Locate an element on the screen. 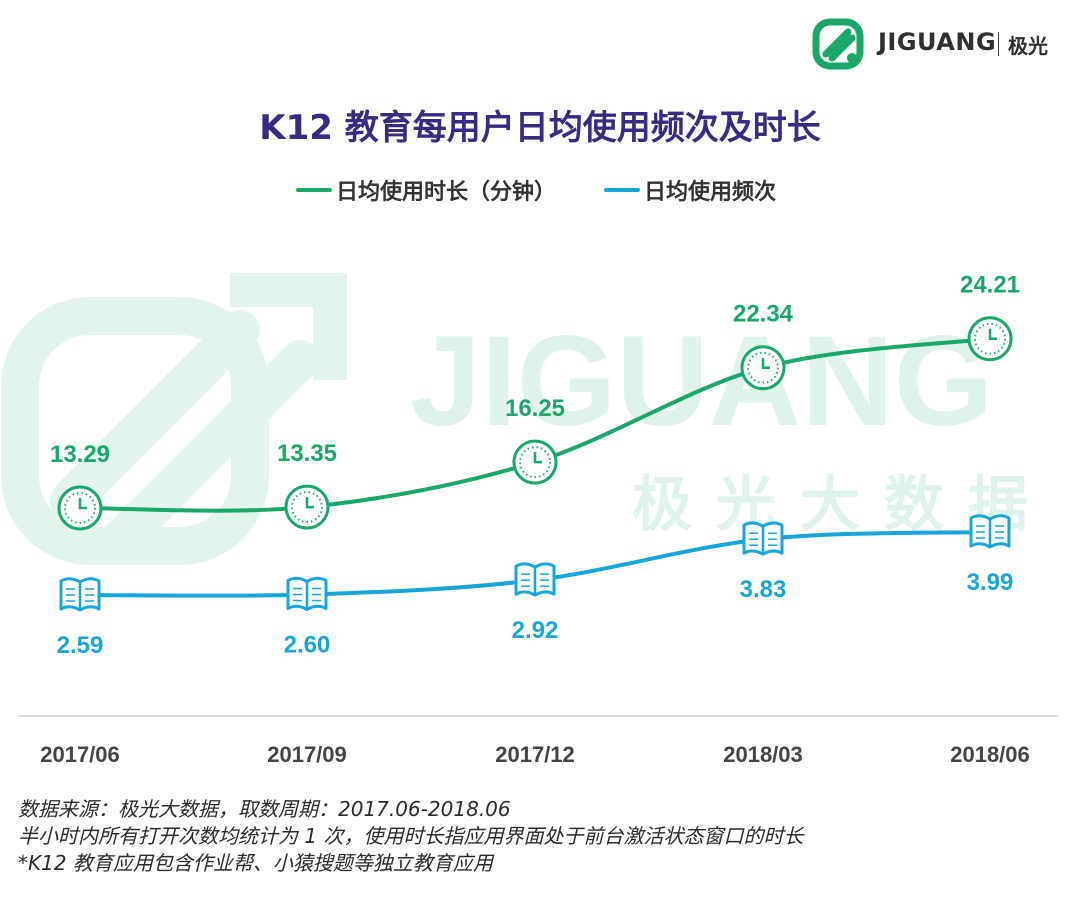 The width and height of the screenshot is (1080, 910). watermark-text: JIGUANG is located at coordinates (701, 381).